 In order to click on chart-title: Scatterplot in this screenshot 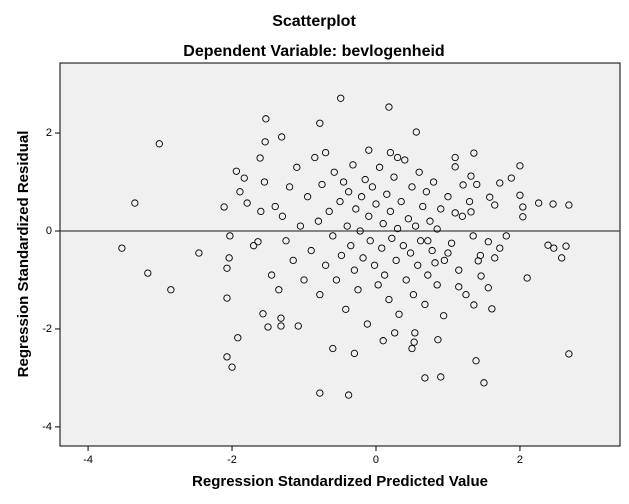, I will do `click(314, 21)`.